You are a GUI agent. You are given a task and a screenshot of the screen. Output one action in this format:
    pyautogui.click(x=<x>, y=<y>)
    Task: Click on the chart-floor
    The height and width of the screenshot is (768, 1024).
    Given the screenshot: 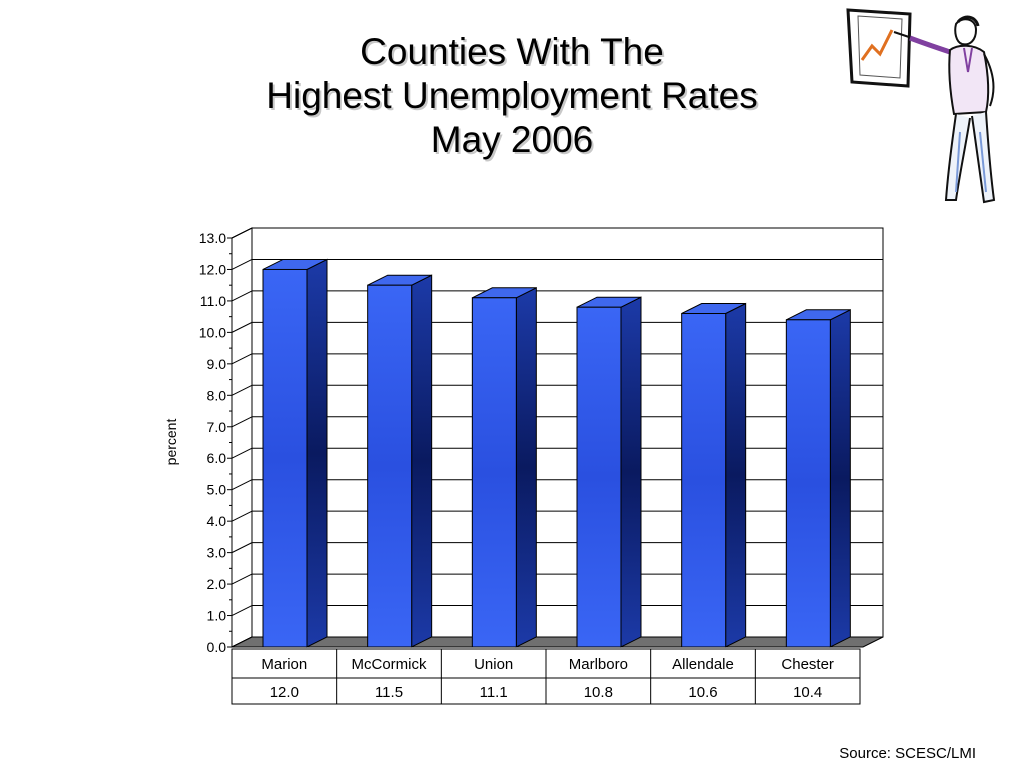 What is the action you would take?
    pyautogui.click(x=557, y=642)
    